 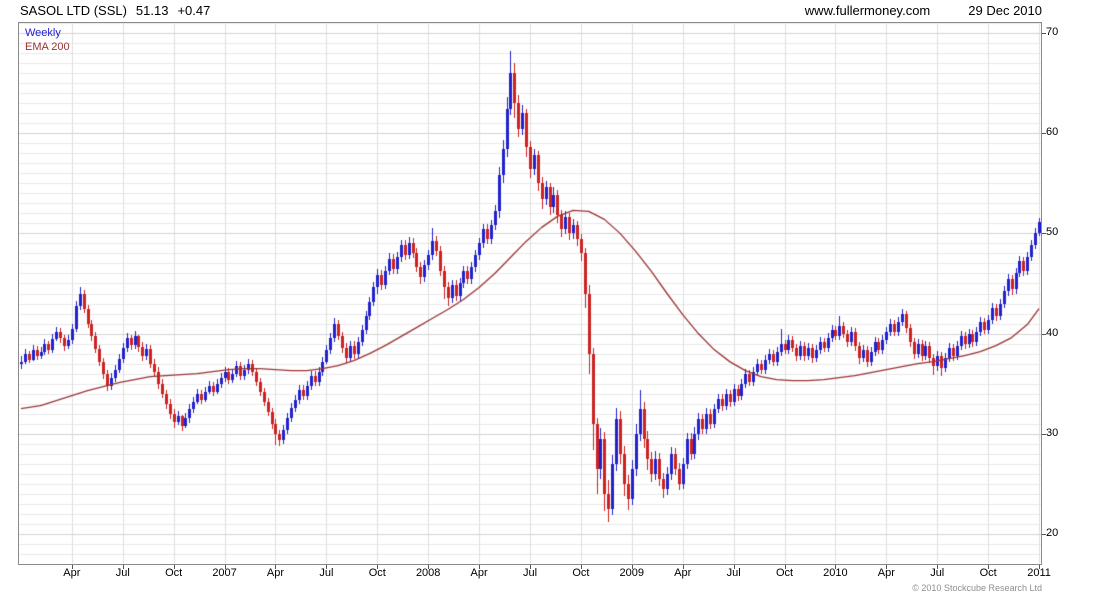 I want to click on chart-date: 29 Dec 2010, so click(x=1005, y=10).